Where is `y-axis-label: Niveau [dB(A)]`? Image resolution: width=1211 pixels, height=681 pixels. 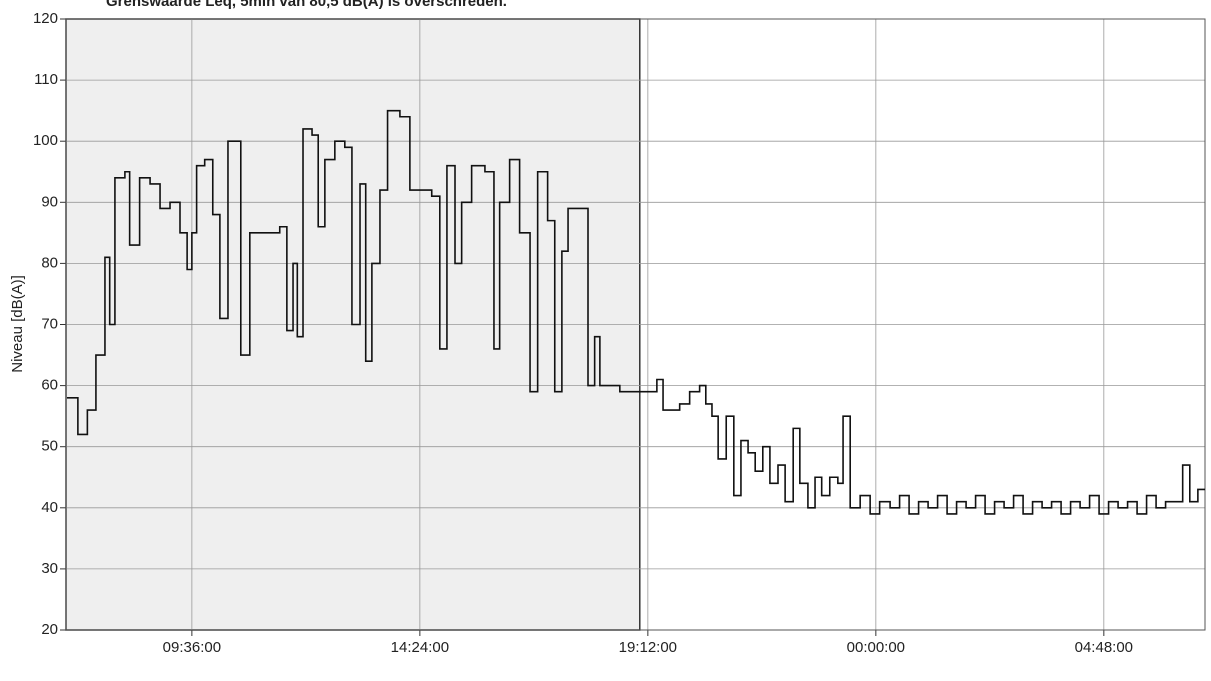 y-axis-label: Niveau [dB(A)] is located at coordinates (17, 324).